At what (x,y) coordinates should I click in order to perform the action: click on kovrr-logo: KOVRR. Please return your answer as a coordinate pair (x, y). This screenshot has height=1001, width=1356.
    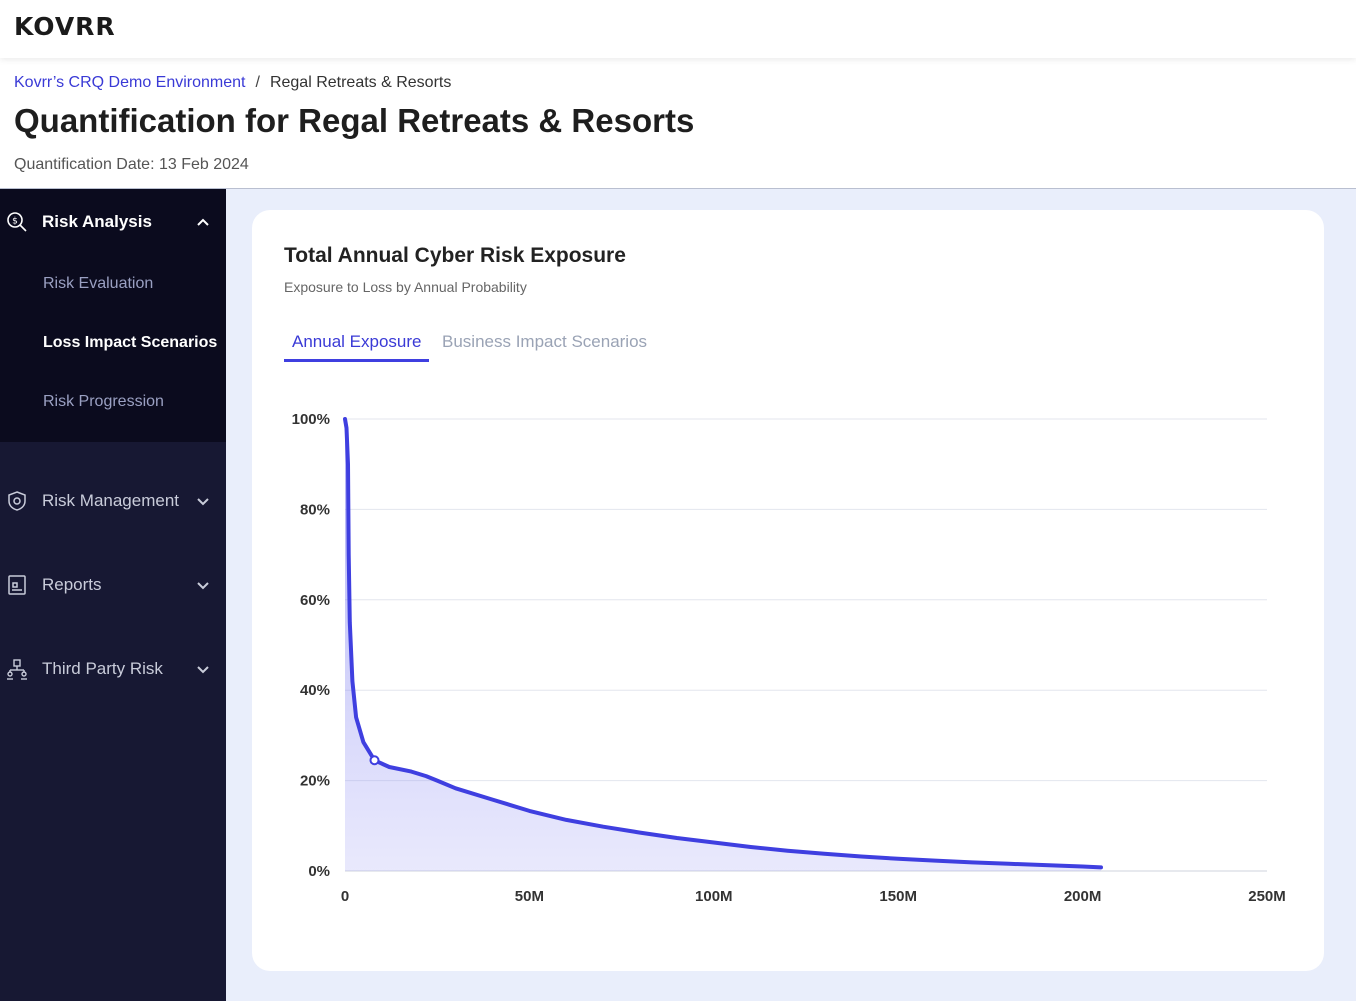
    Looking at the image, I should click on (65, 26).